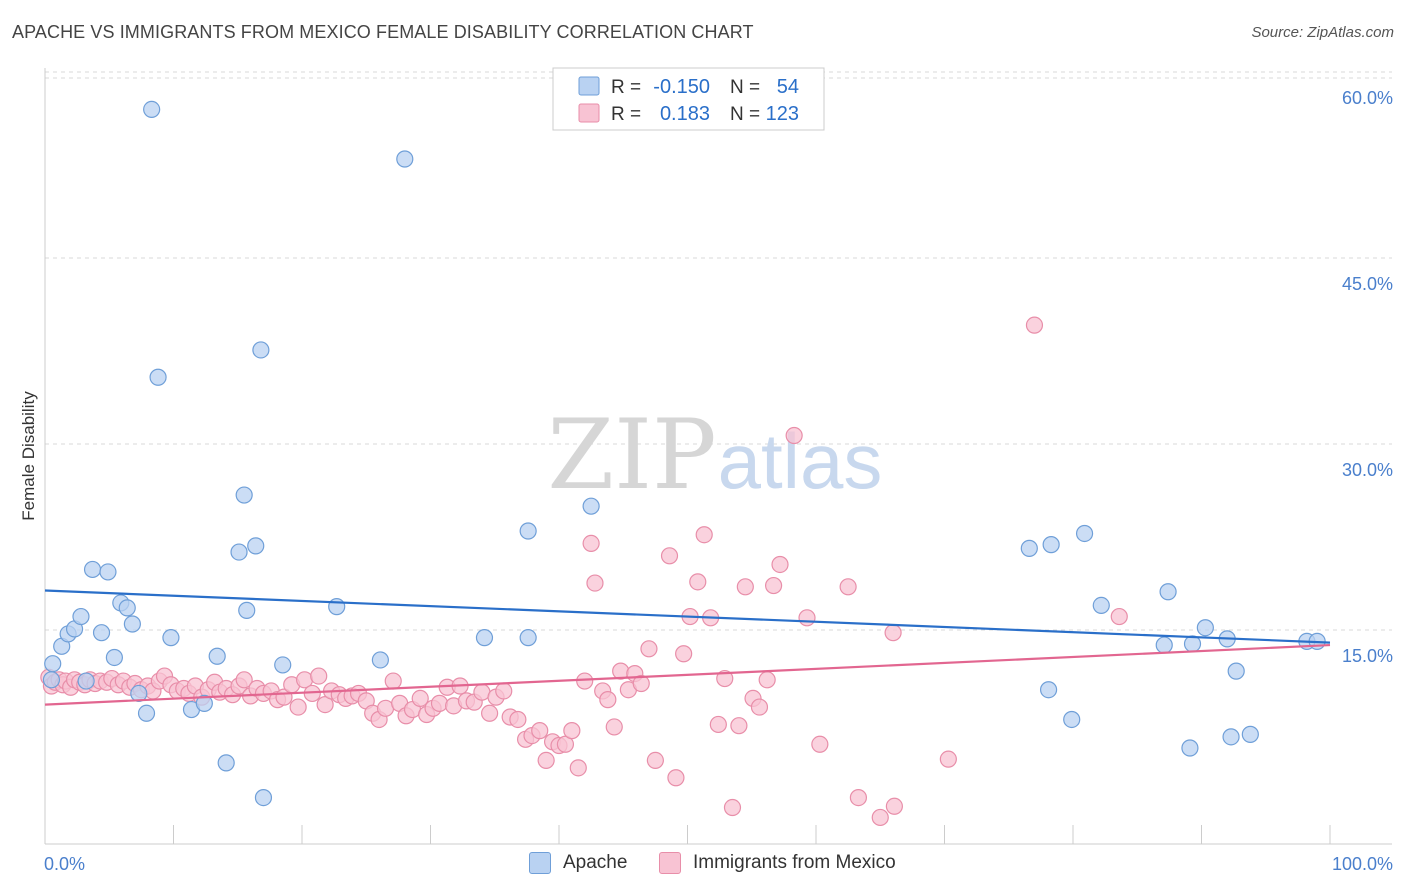  I want to click on apache-trend-line, so click(687, 616).